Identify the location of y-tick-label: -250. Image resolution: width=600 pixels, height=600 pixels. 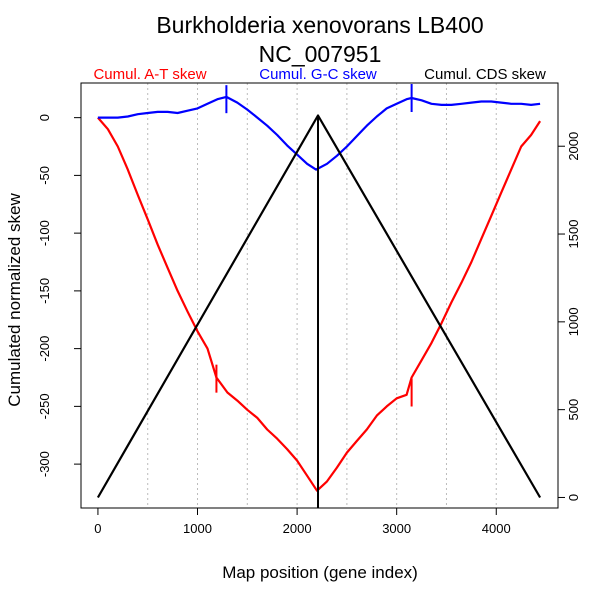
(44, 406).